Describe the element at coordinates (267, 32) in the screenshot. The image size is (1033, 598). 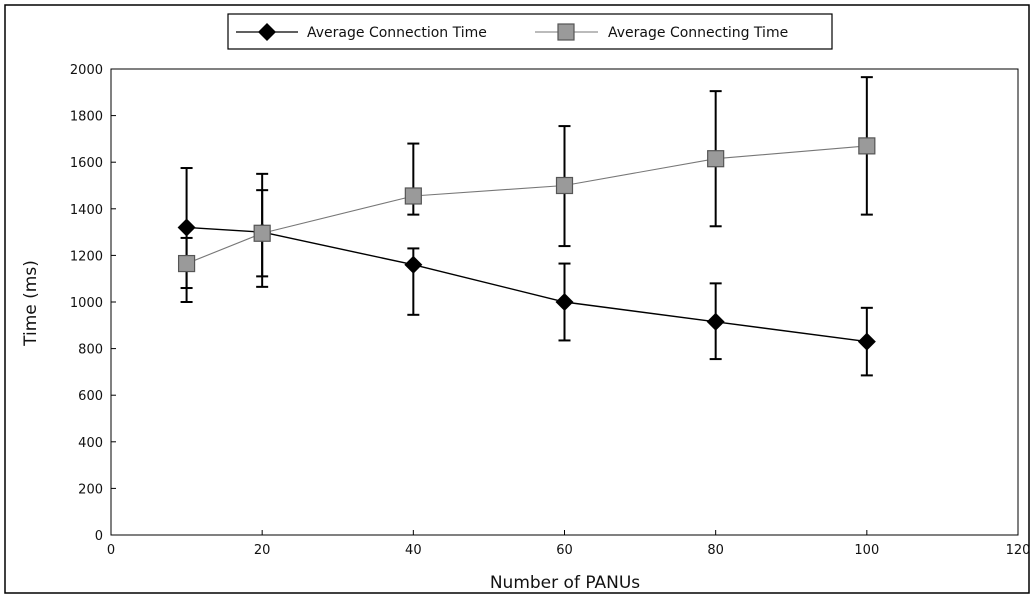
I see `diamond-marker-icon` at that location.